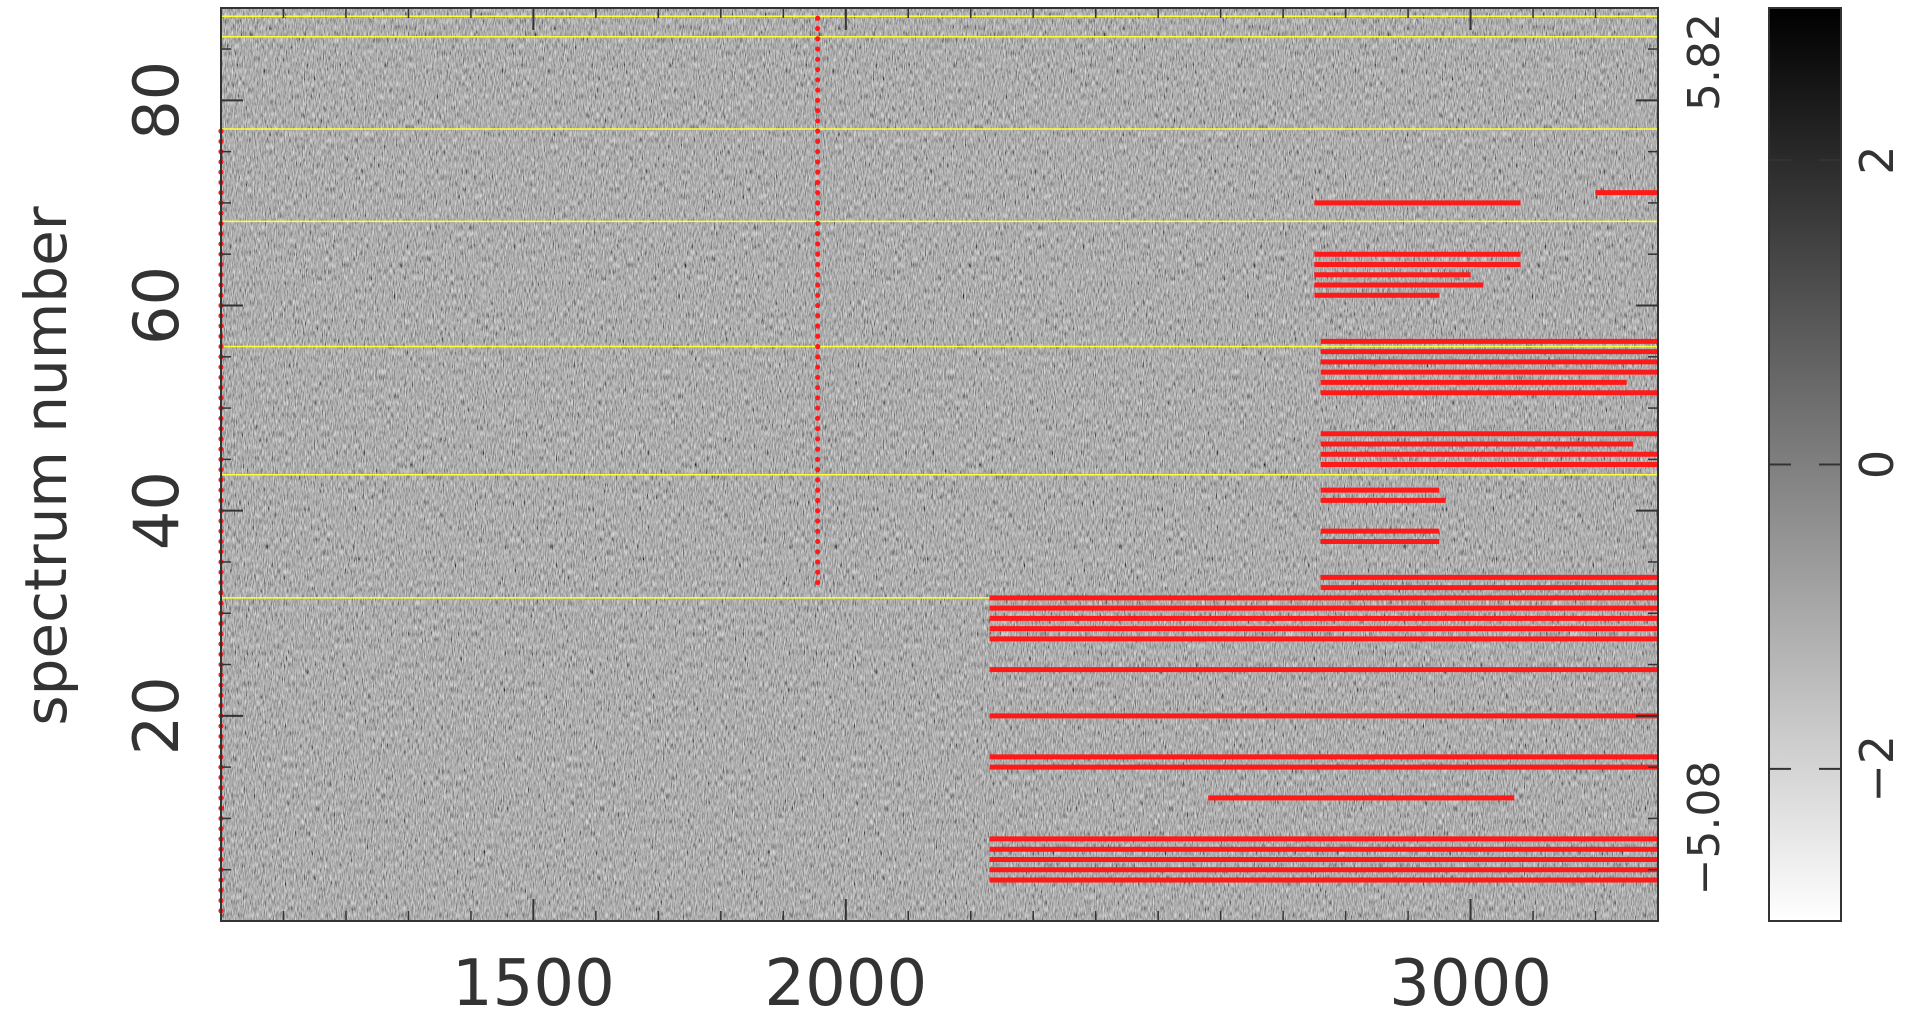 This screenshot has width=1912, height=1018. I want to click on y-tick-label: 20, so click(156, 715).